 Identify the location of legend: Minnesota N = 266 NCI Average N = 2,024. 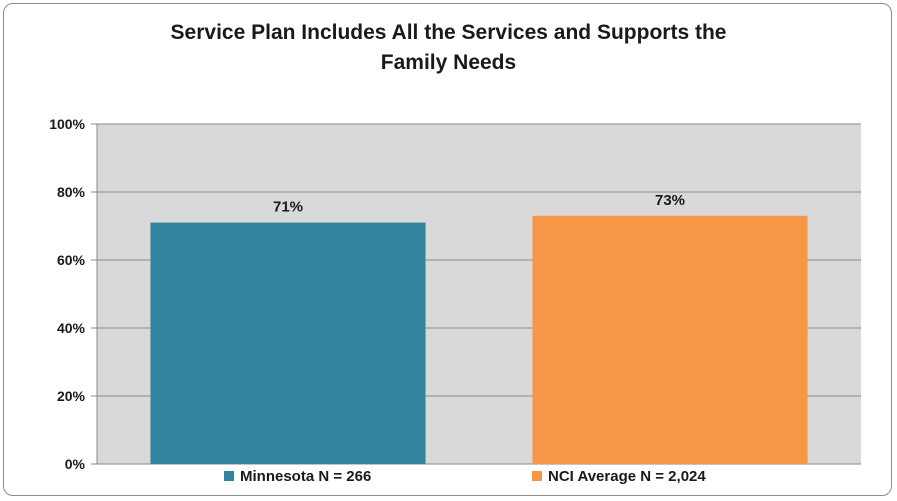
(465, 476).